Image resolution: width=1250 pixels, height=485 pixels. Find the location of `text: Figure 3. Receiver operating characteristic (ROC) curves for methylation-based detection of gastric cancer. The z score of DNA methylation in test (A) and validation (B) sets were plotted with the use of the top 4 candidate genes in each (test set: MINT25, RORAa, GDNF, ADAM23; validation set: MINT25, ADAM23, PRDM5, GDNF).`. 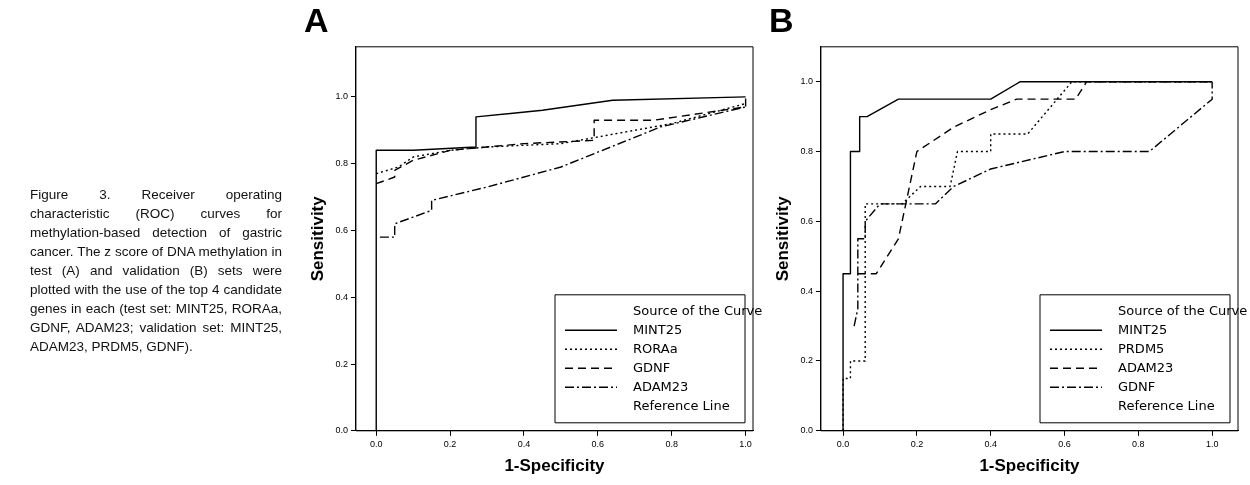

text: Figure 3. Receiver operating characteristic (ROC) curves for methylation-based detection of gastric cancer. The z score of DNA methylation in test (A) and validation (B) sets were plotted with the use of the top 4 candidate genes in each (test set: MINT25, RORAa, GDNF, ADAM23; validation set: MINT25, ADAM23, PRDM5, GDNF). is located at coordinates (156, 270).